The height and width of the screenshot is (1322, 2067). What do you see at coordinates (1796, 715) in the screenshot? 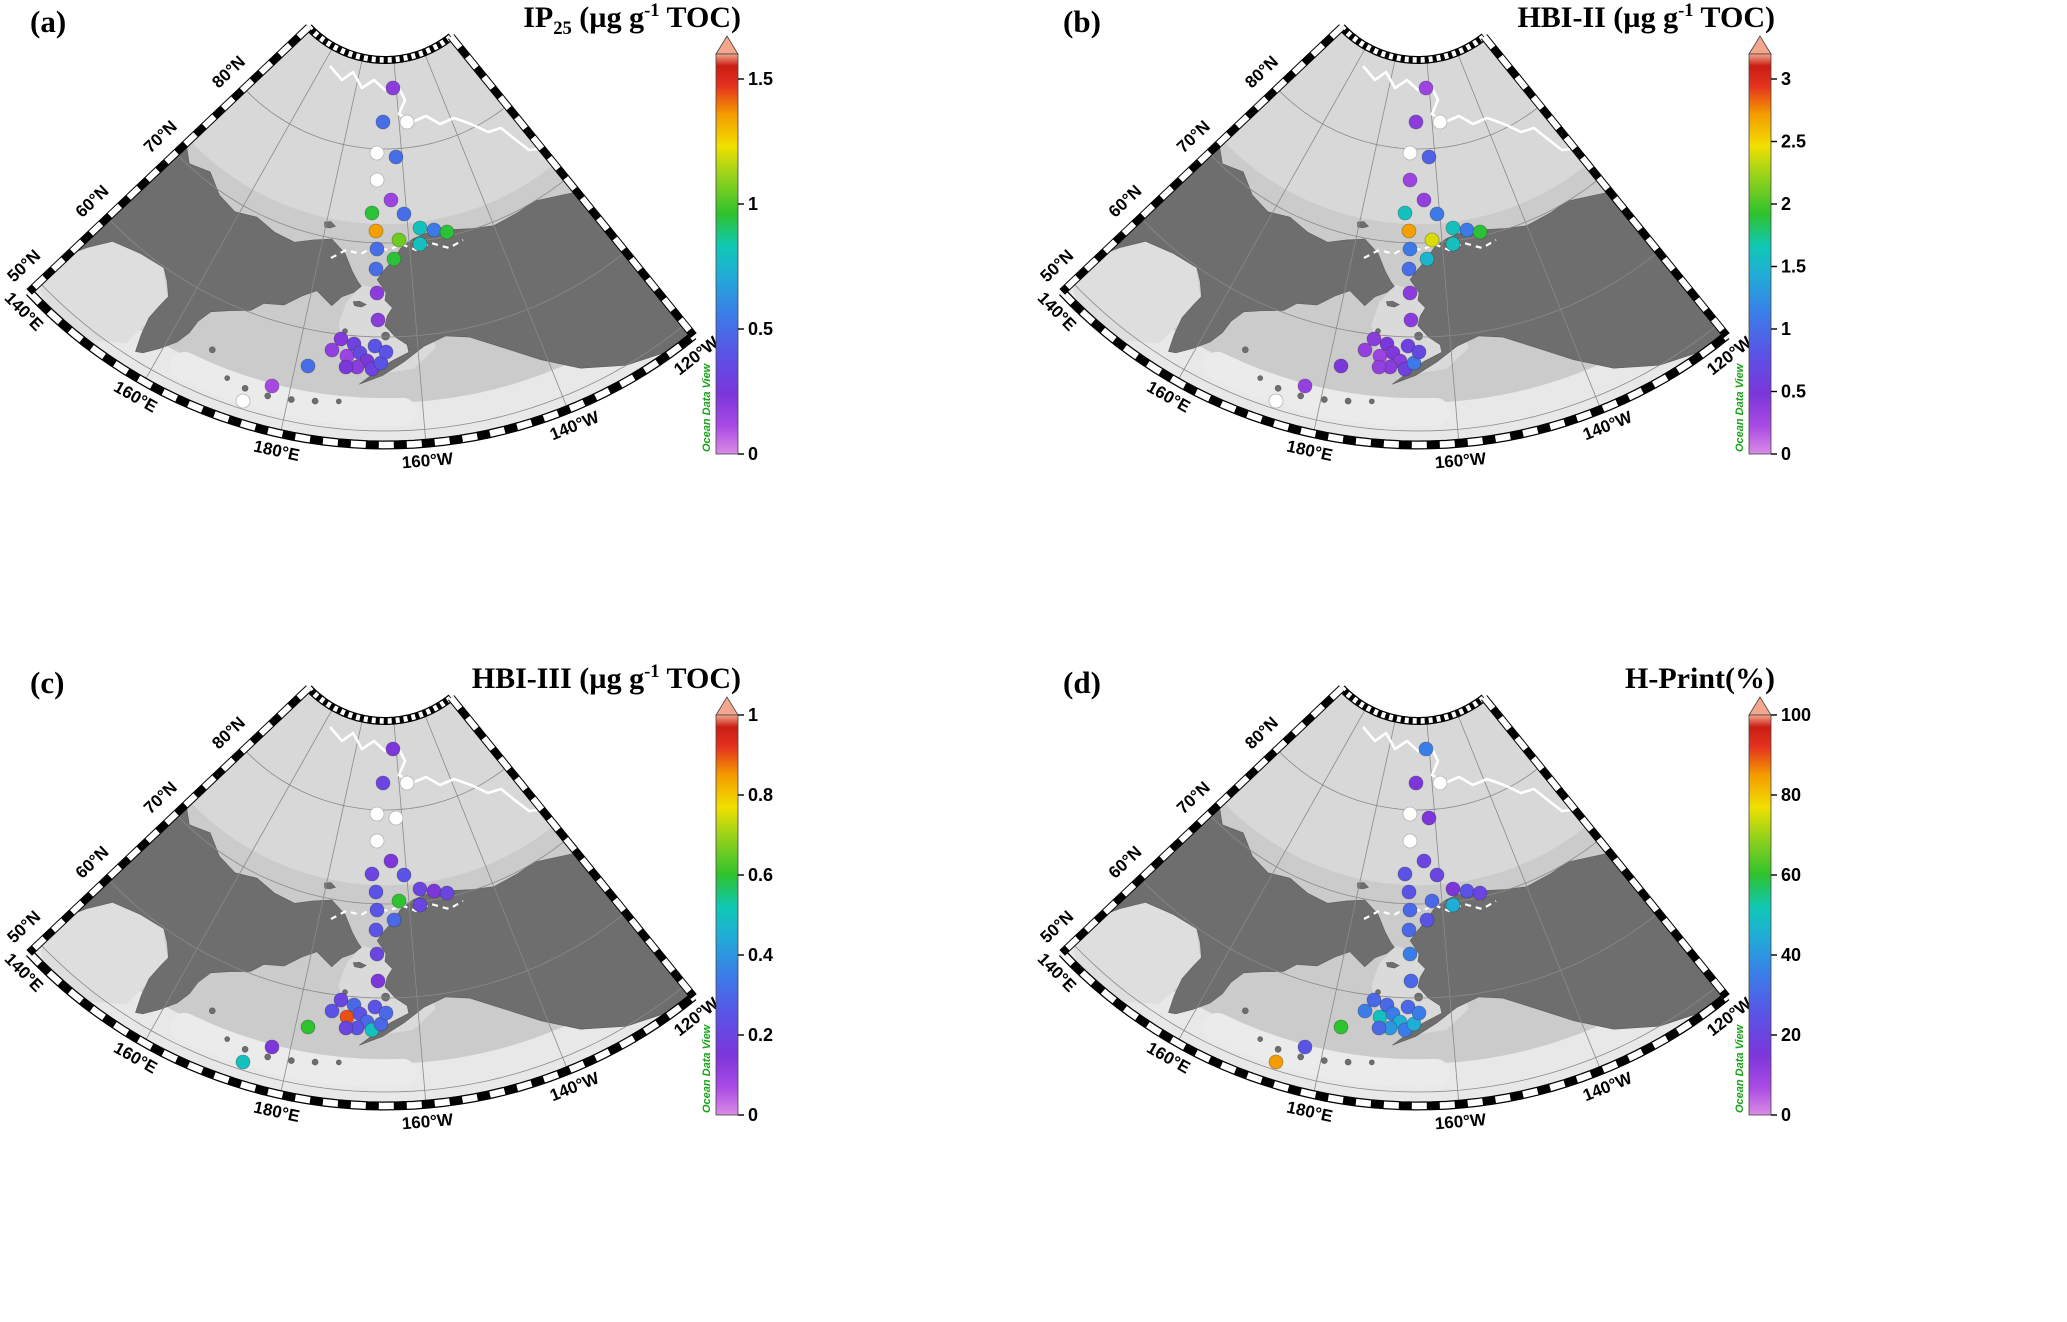
I see `colorbar-tick-label: 100` at bounding box center [1796, 715].